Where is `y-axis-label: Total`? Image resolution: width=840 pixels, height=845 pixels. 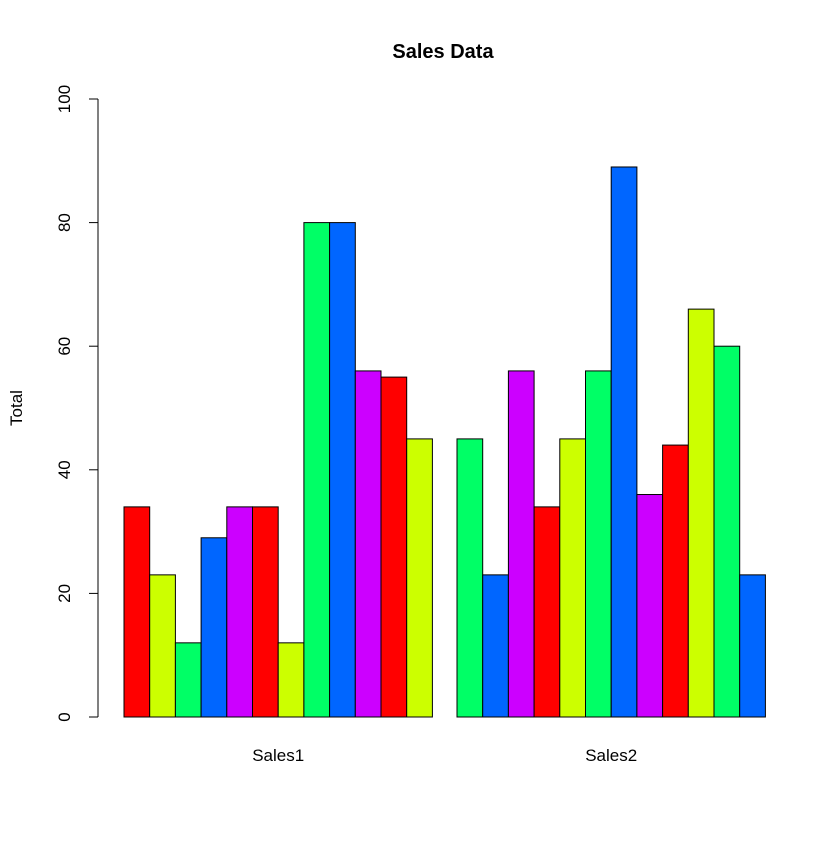 y-axis-label: Total is located at coordinates (16, 408).